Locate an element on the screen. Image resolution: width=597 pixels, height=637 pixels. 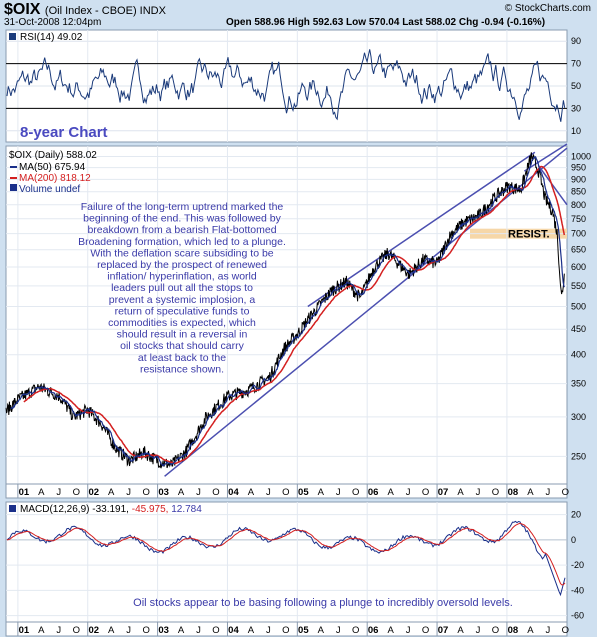
macd-tick-label: 20 is located at coordinates (576, 515).